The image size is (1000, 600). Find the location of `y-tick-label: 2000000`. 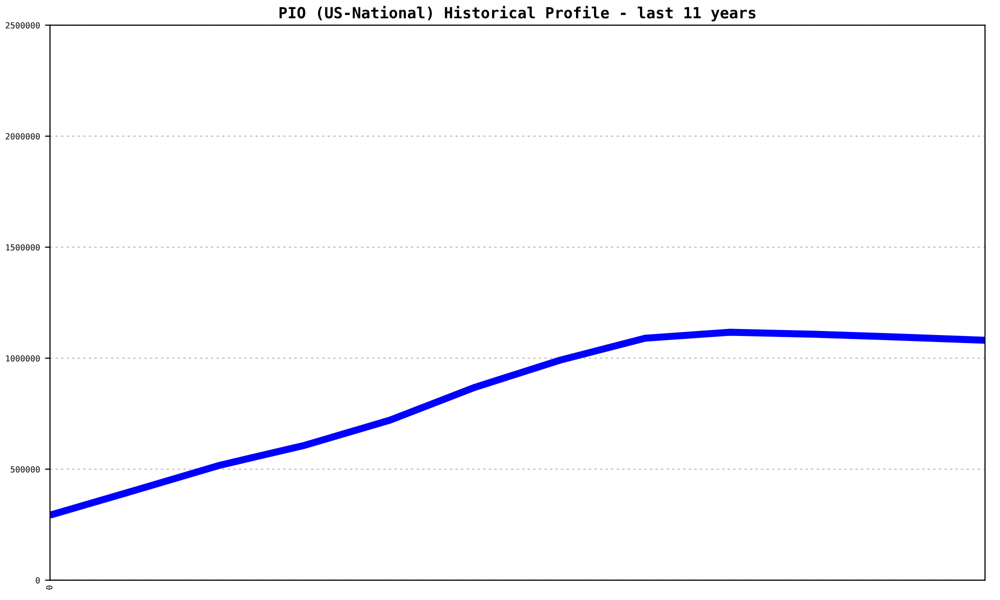

y-tick-label: 2000000 is located at coordinates (23, 136).